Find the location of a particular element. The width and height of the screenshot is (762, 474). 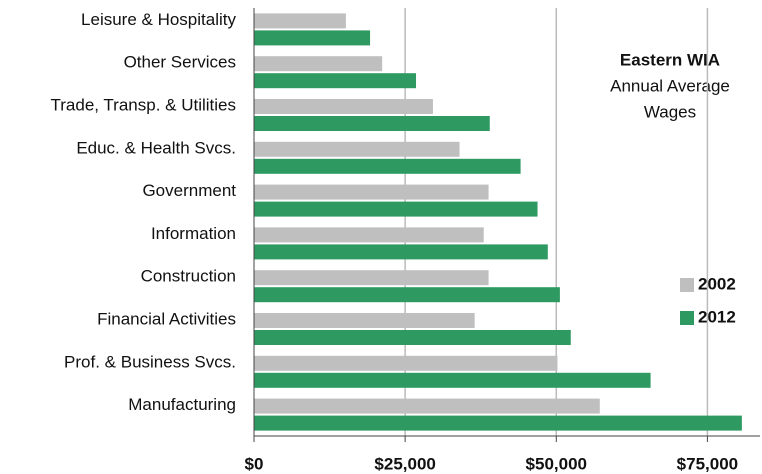

x-tick-label: $75,000 is located at coordinates (707, 463).